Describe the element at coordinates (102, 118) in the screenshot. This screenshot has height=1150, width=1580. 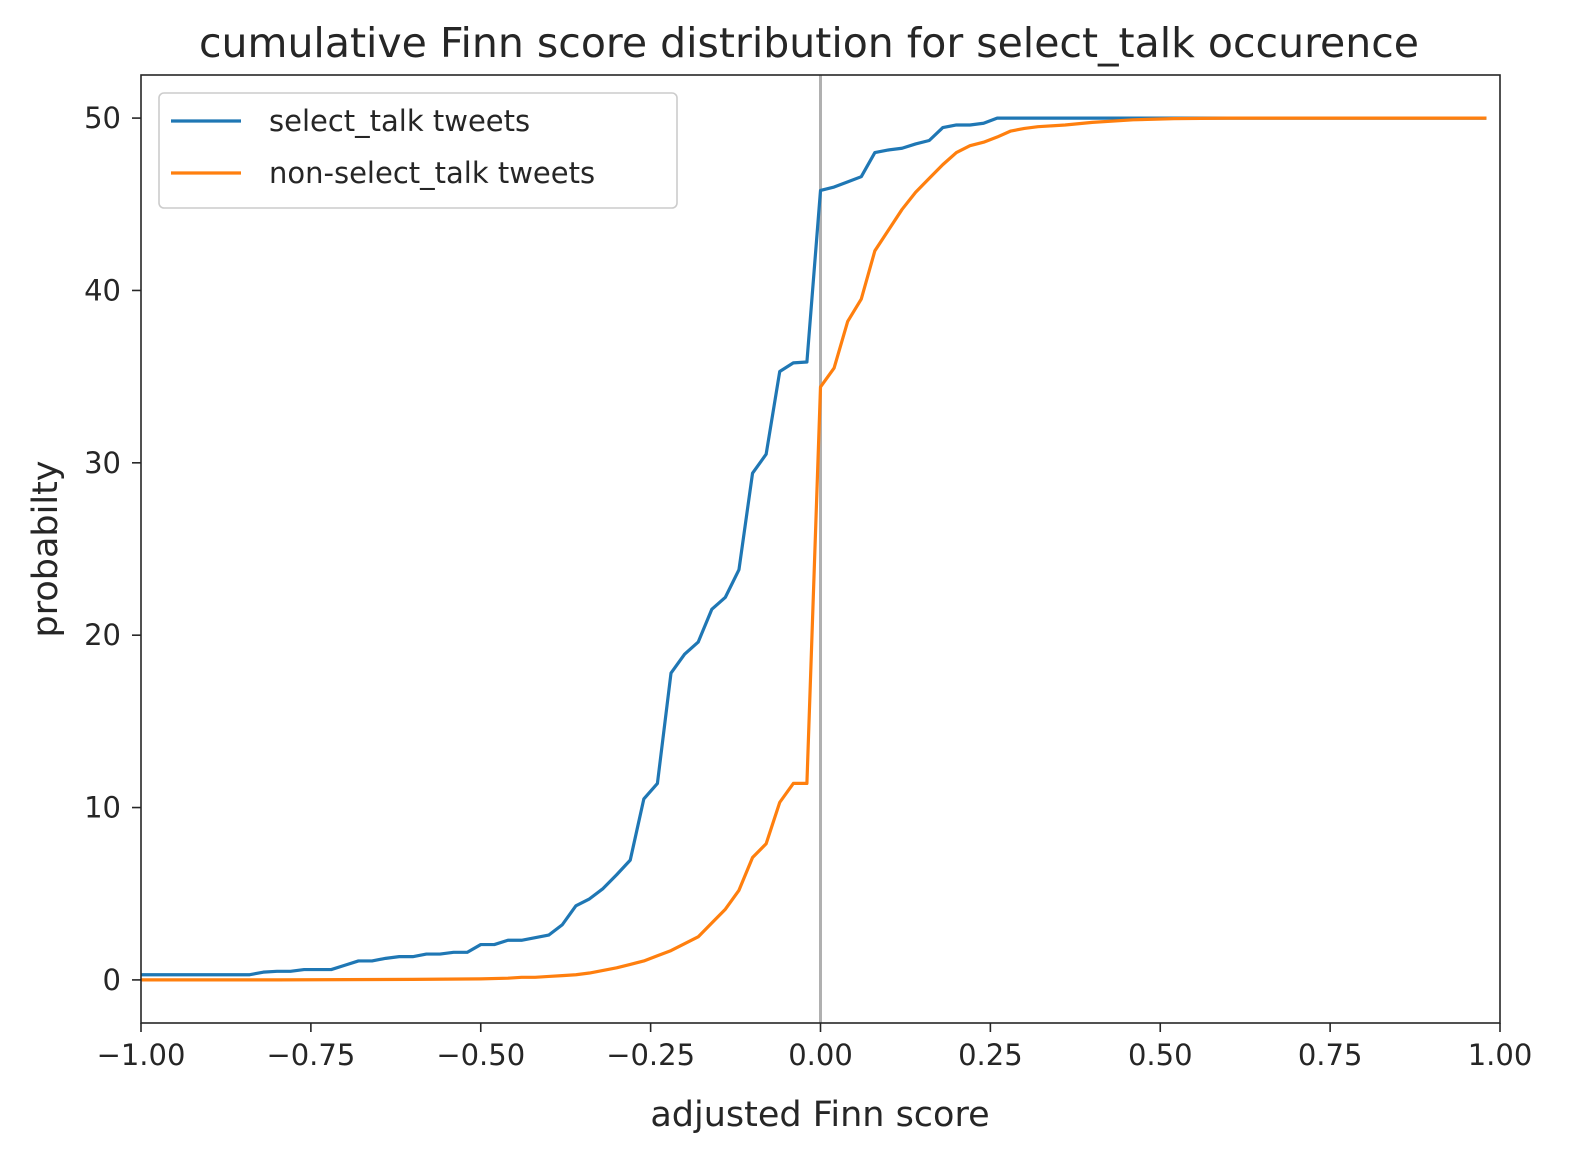
I see `y-tick-label: 50` at that location.